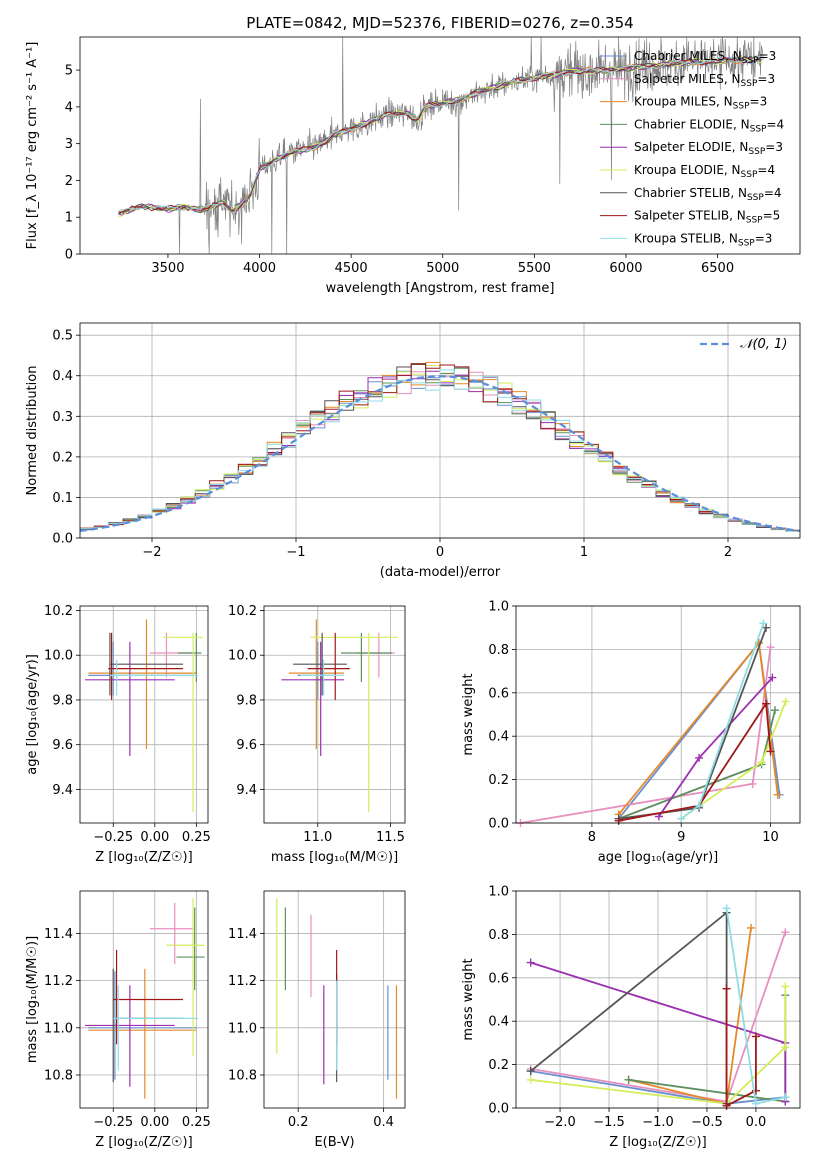 This screenshot has height=1170, width=819. Describe the element at coordinates (69, 107) in the screenshot. I see `y-tick-label: 4` at that location.